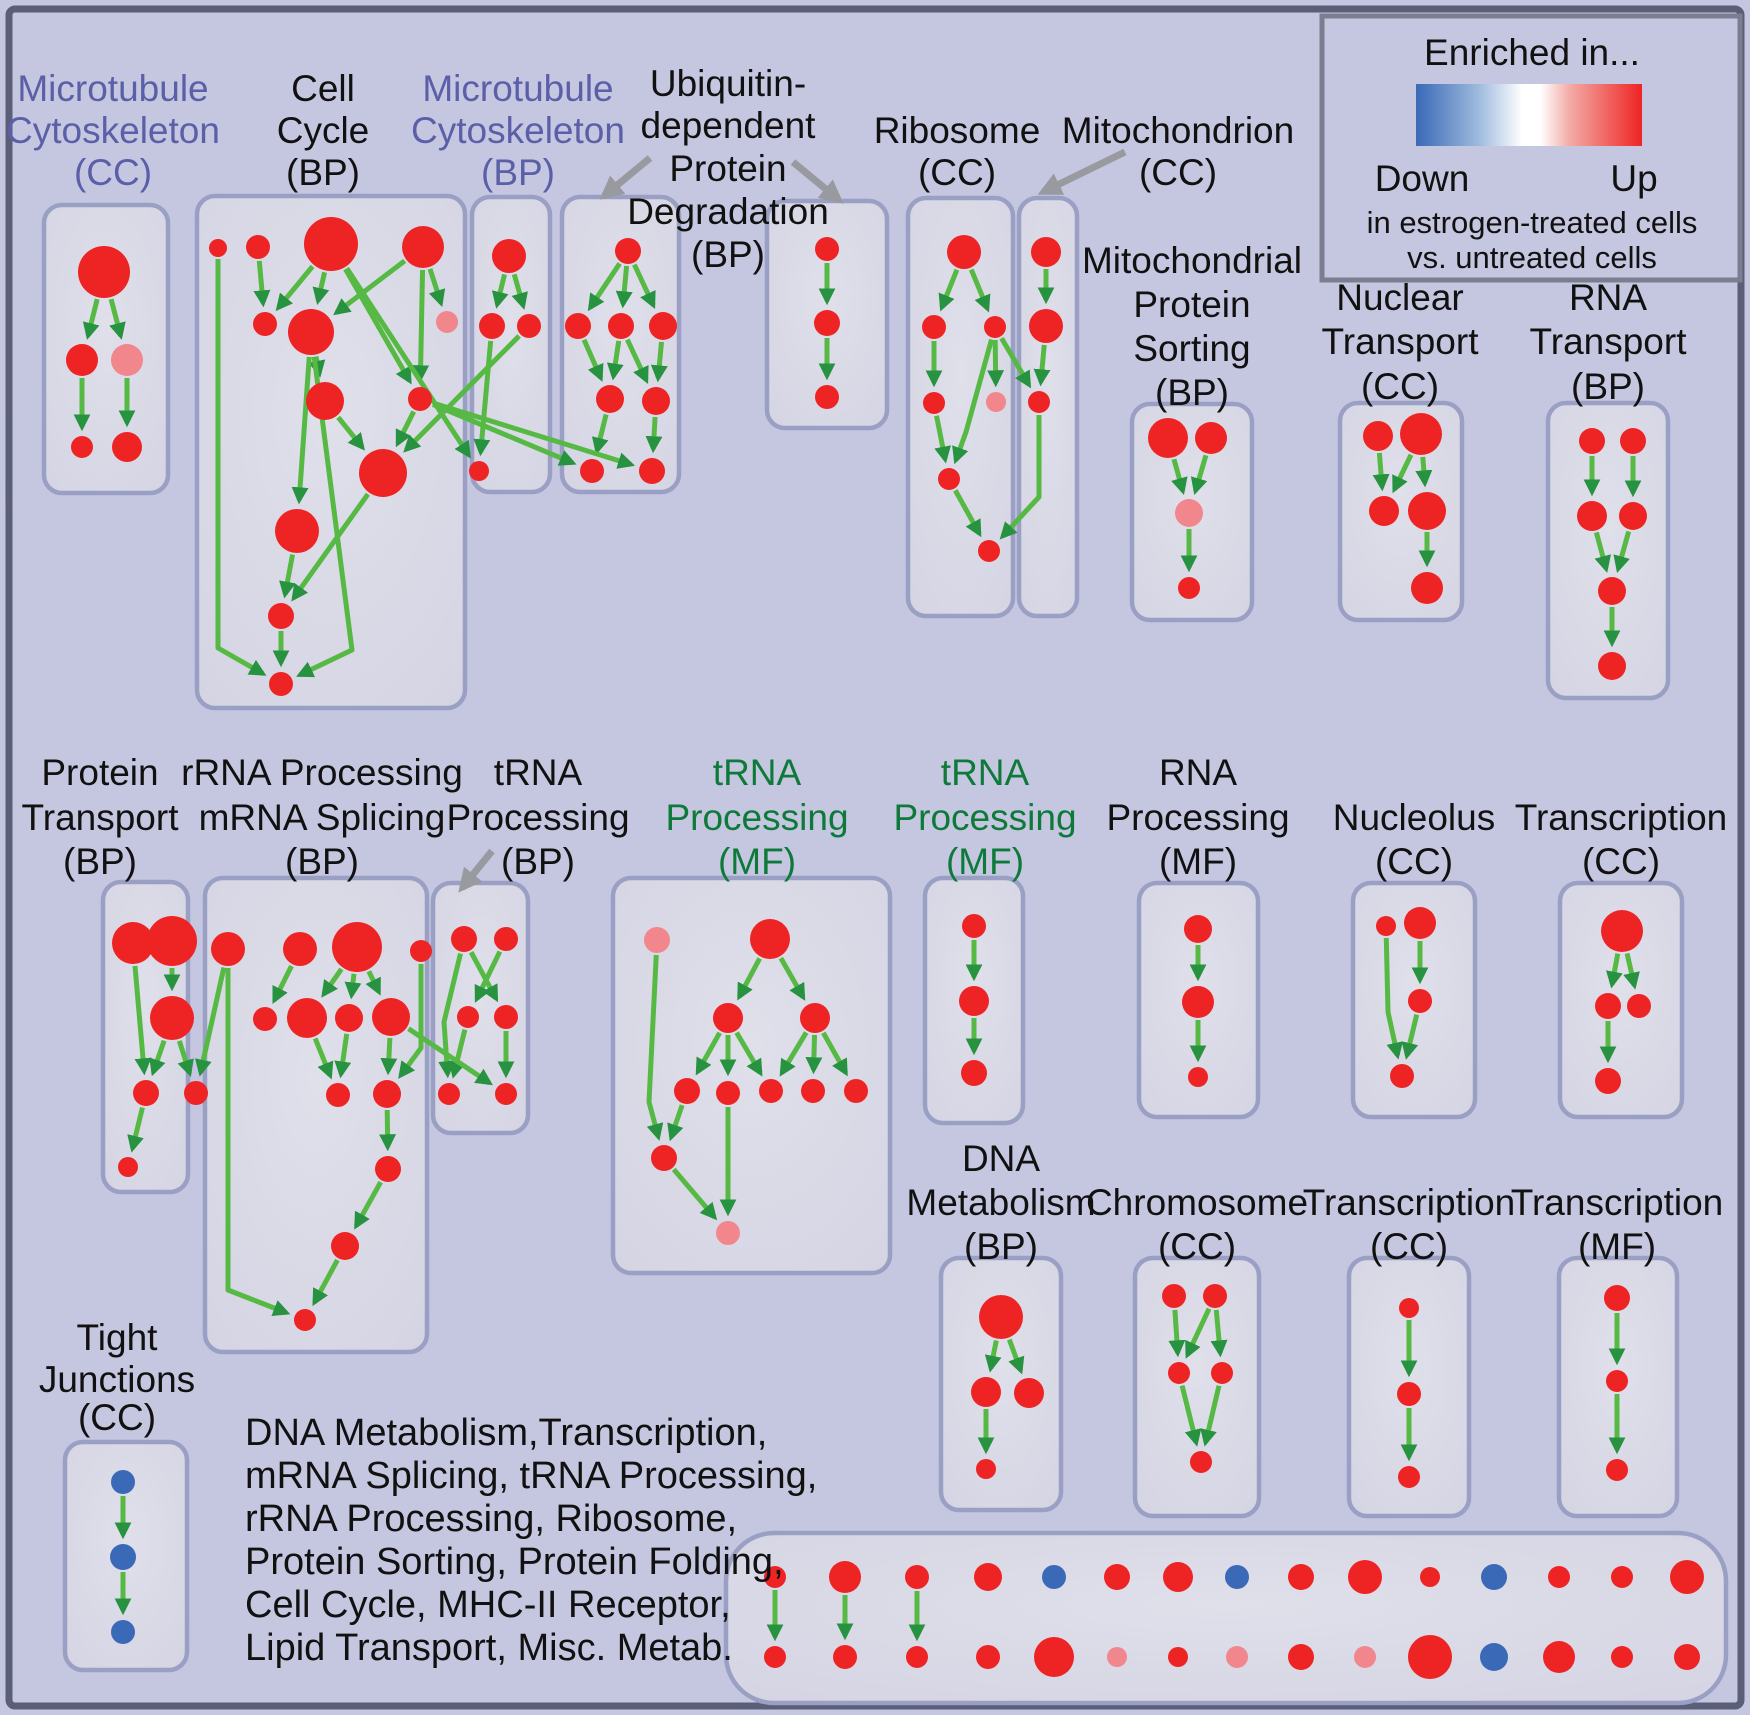 This screenshot has width=1750, height=1715. What do you see at coordinates (449, 1094) in the screenshot?
I see `node-m5` at bounding box center [449, 1094].